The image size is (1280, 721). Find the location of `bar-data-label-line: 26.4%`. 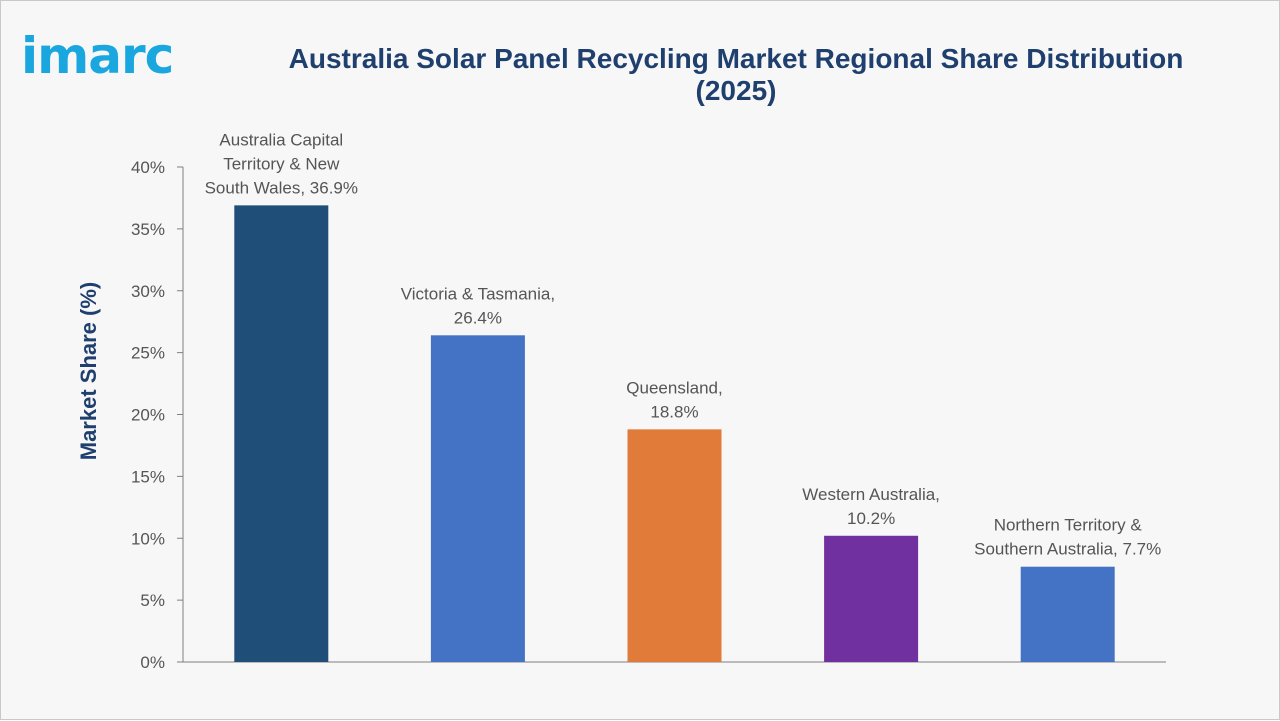

bar-data-label-line: 26.4% is located at coordinates (478, 317).